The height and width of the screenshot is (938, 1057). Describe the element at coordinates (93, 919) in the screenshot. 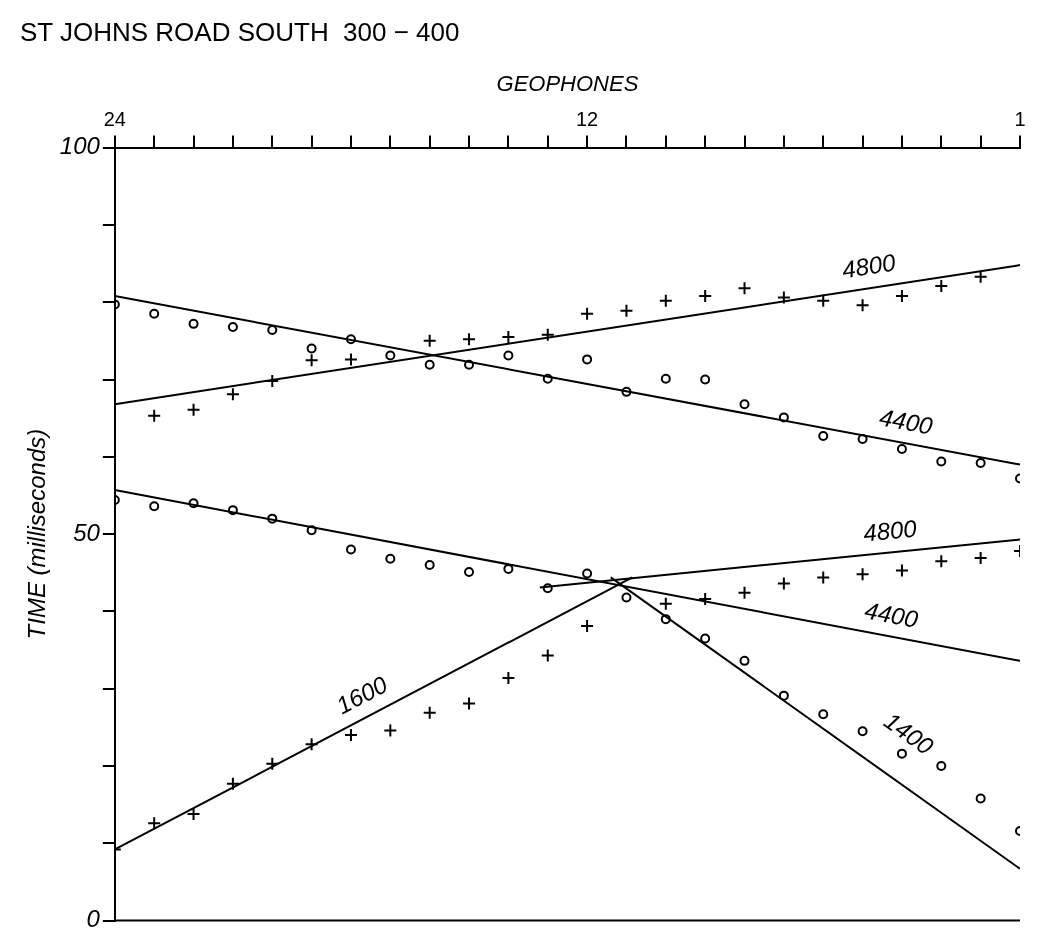

I see `y-tick-label: 0` at that location.